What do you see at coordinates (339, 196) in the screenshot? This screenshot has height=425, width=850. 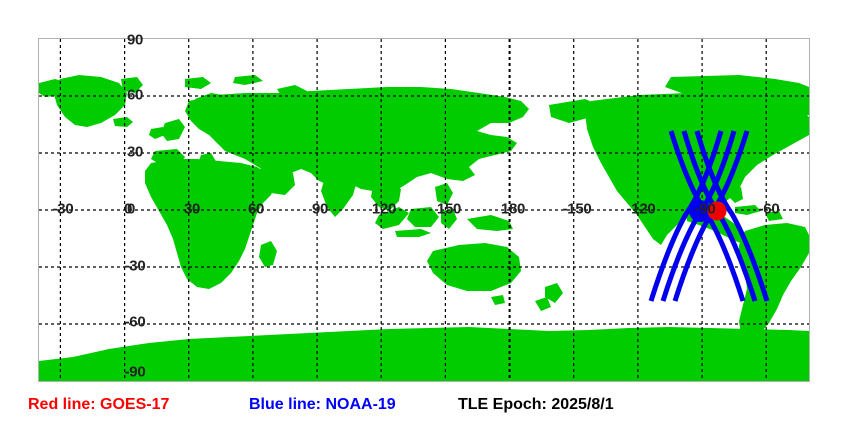 I see `india-landmass` at bounding box center [339, 196].